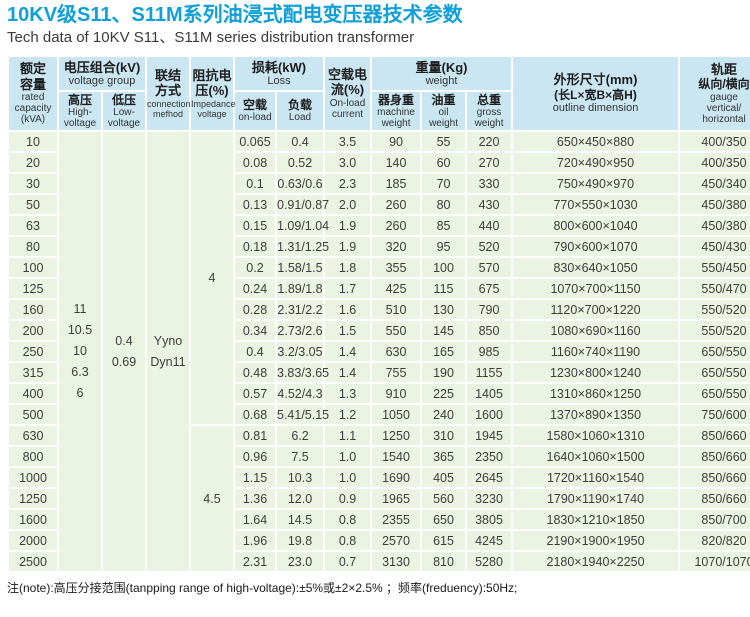 This screenshot has width=750, height=617. I want to click on cell-no-load-current: 1.1, so click(348, 435).